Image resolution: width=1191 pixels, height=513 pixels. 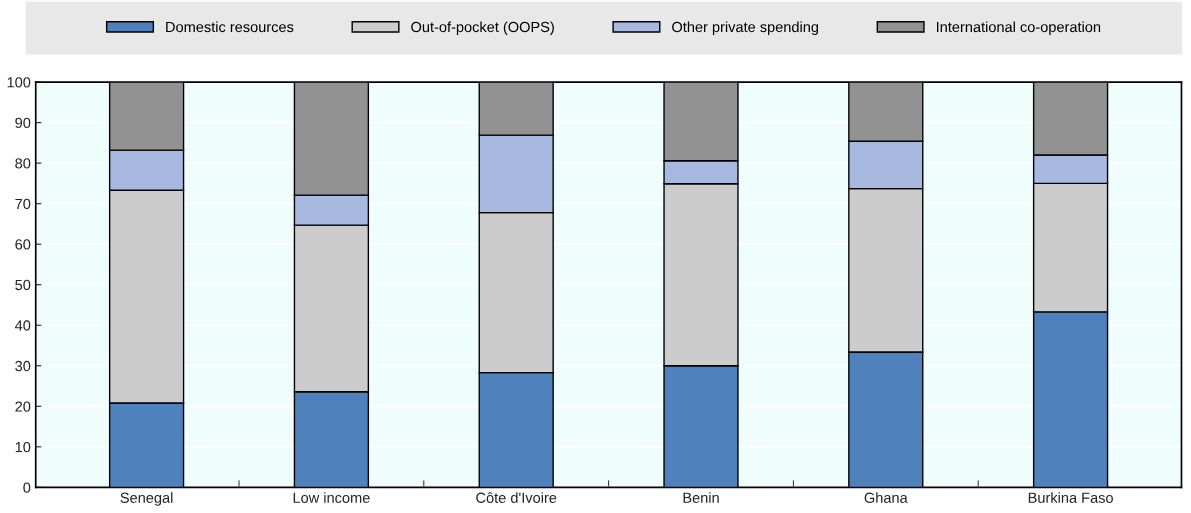 What do you see at coordinates (23, 123) in the screenshot?
I see `y-tick-label: 90` at bounding box center [23, 123].